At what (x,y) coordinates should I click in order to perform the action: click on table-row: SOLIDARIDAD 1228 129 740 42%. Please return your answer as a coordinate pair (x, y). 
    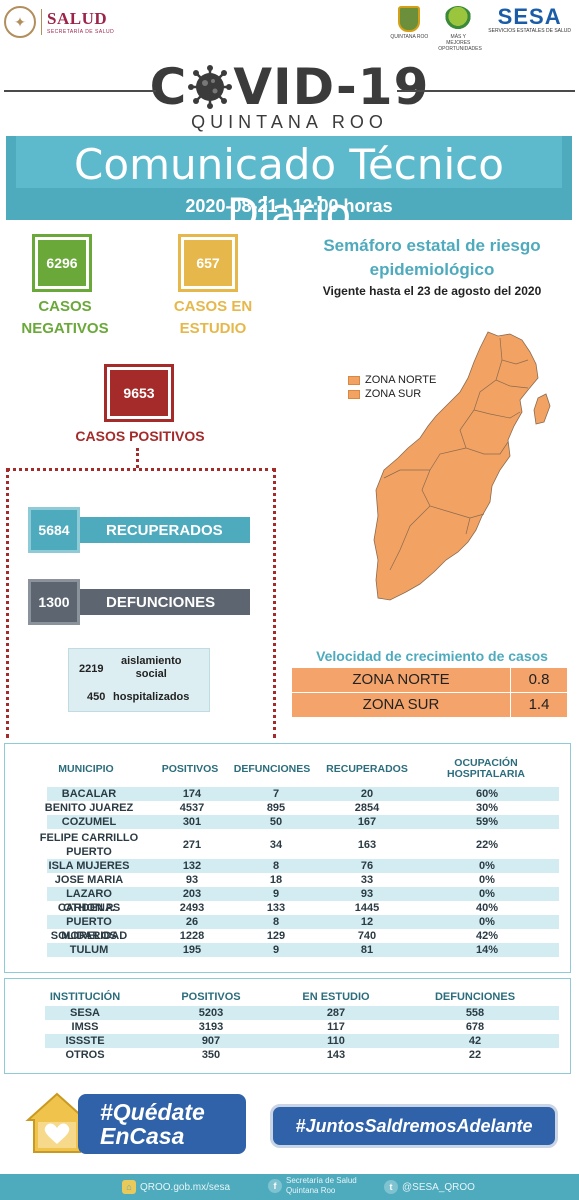
    Looking at the image, I should click on (303, 936).